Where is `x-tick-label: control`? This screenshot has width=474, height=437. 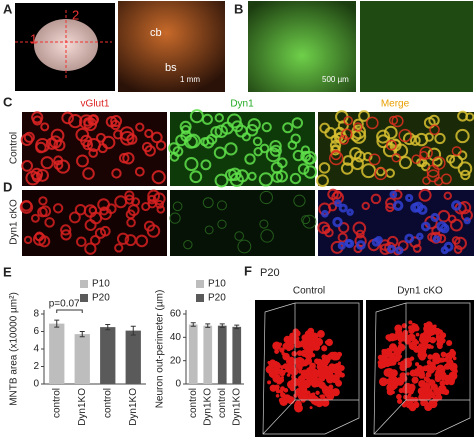 x-tick-label: control is located at coordinates (222, 403).